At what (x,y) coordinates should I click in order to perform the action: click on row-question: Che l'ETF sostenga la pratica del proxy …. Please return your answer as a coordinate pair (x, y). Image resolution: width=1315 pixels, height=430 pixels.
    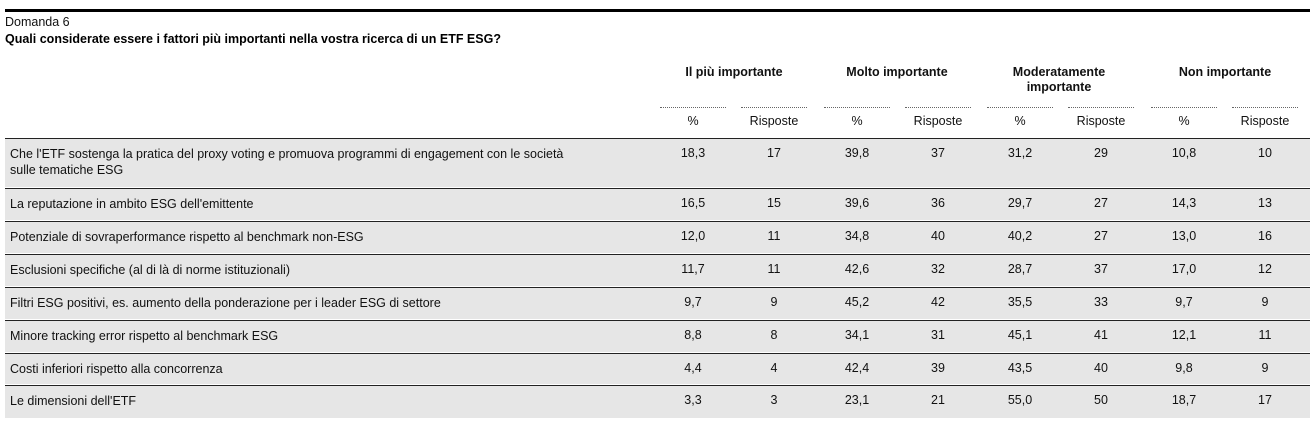
    Looking at the image, I should click on (287, 162).